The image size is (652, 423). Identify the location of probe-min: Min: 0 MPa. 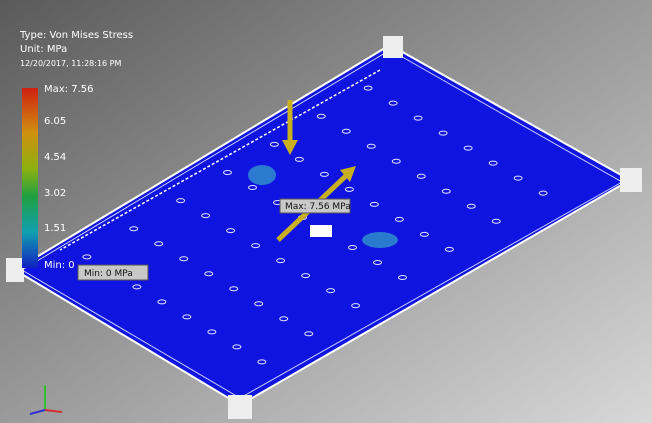
(113, 272).